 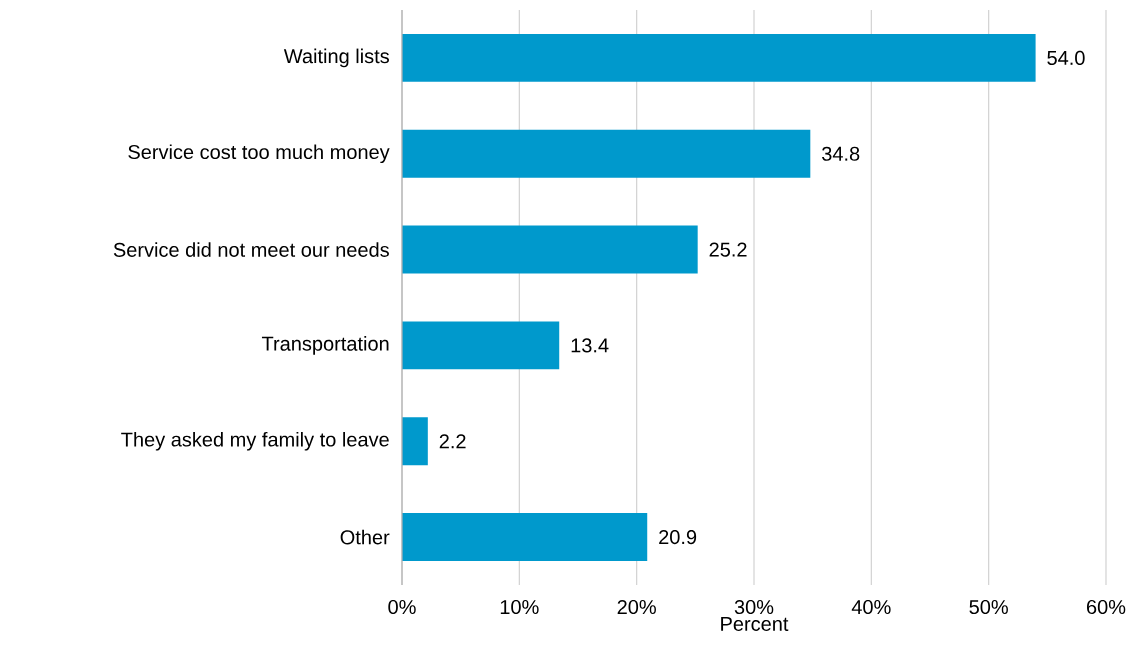 I want to click on y-tick-label: Waiting lists, so click(x=336, y=58).